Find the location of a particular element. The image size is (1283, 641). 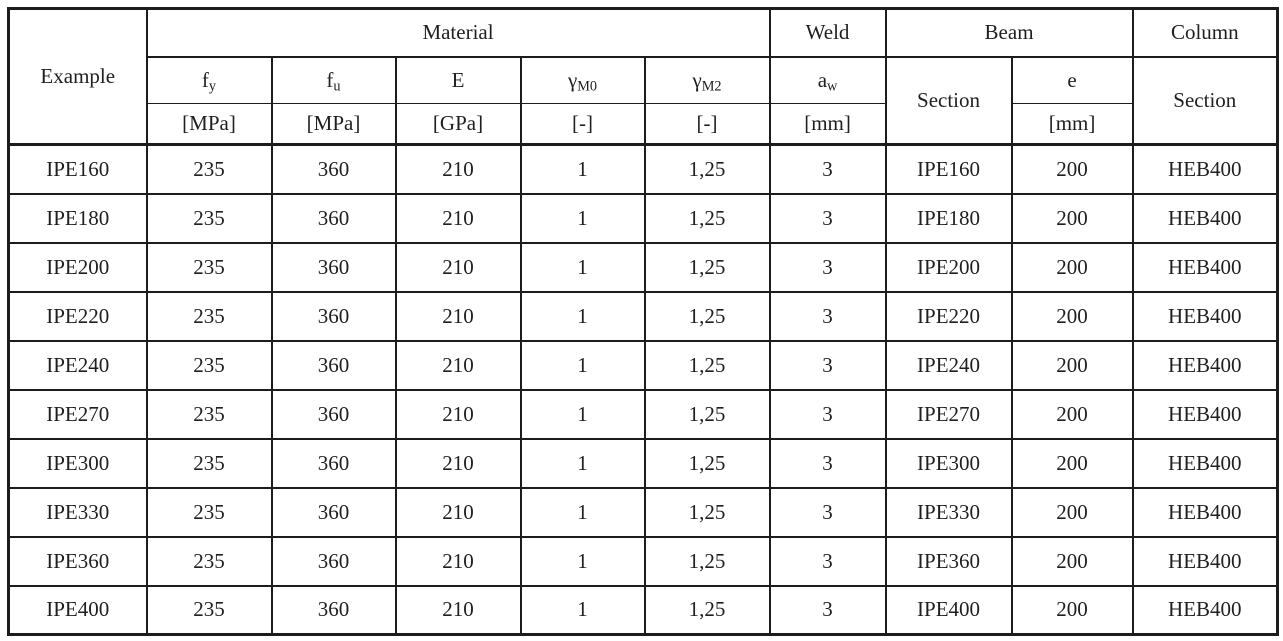

group-header-material: Material is located at coordinates (458, 32).